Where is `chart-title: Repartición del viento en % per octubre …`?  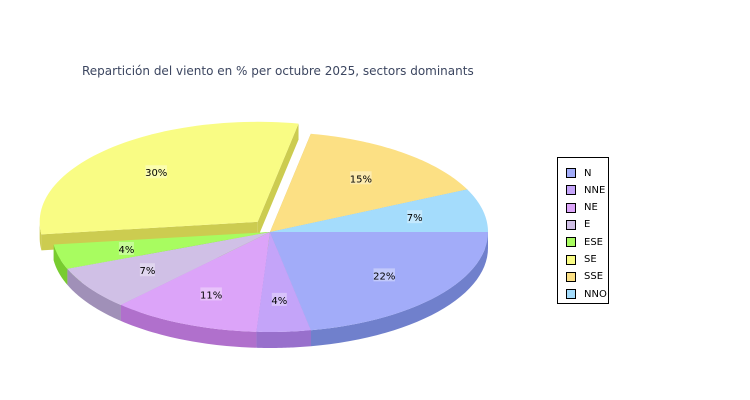
chart-title: Repartición del viento en % per octubre … is located at coordinates (278, 71).